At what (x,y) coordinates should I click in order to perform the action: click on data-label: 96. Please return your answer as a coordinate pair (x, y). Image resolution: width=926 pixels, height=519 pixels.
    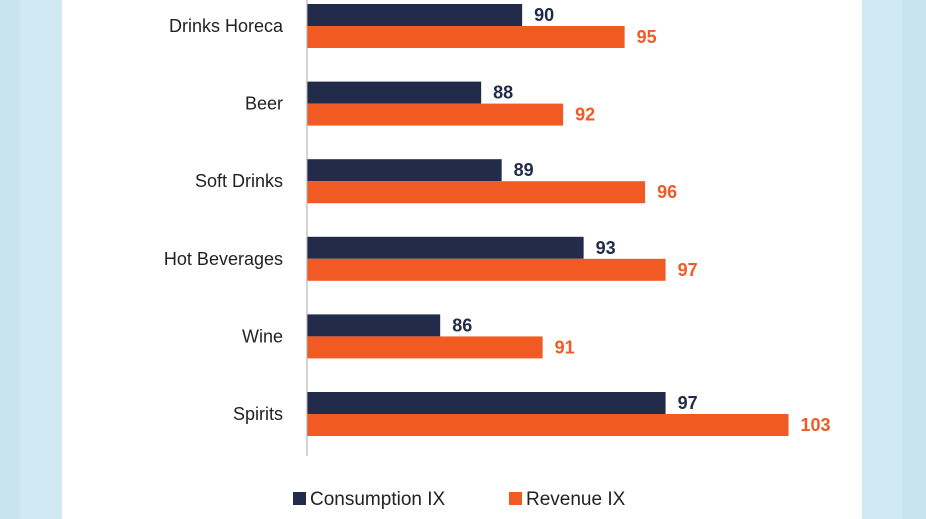
    Looking at the image, I should click on (667, 192).